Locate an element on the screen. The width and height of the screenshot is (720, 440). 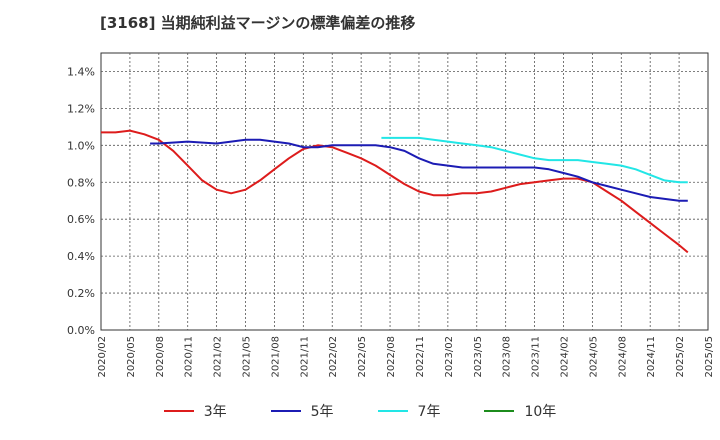
chart-title: [3168] 当期純利益マージンの標準偏差の推移 is located at coordinates (258, 23).